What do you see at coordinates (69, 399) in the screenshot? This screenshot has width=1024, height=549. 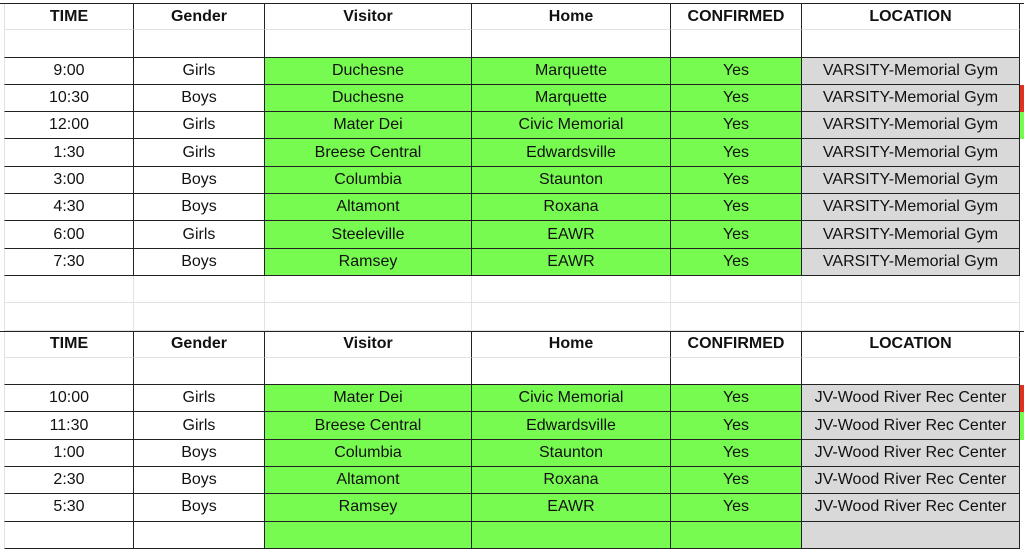 I see `time-cell: 10:00` at bounding box center [69, 399].